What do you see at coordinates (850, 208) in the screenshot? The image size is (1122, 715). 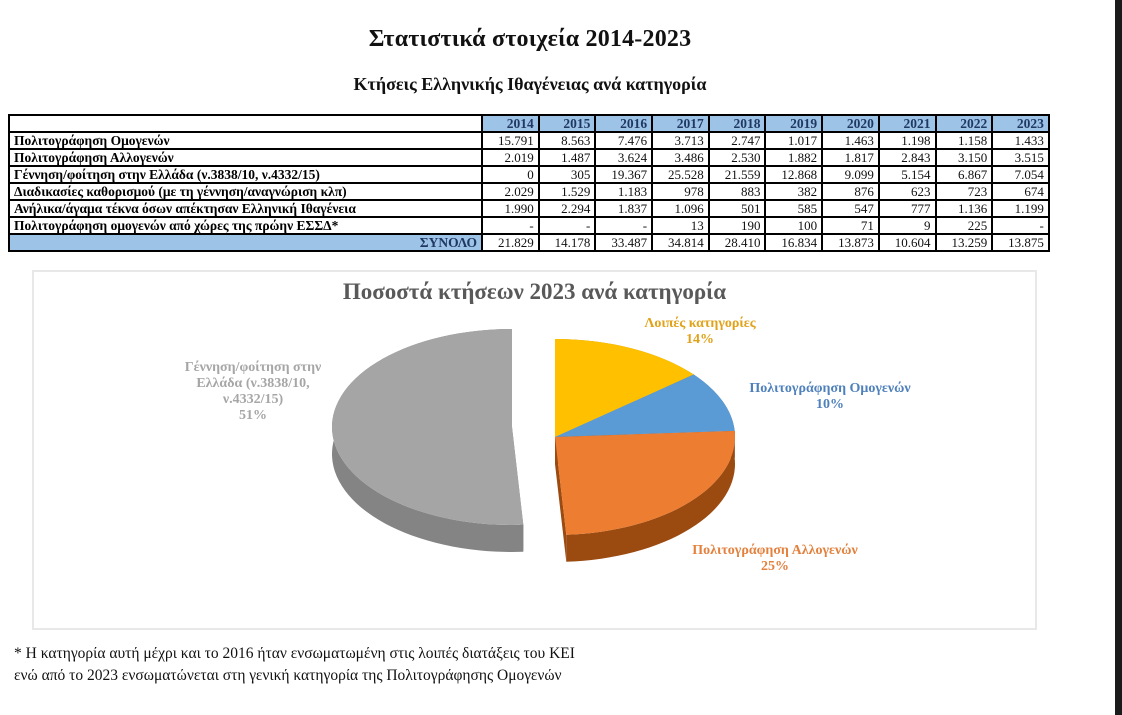 I see `value-cell: 547` at bounding box center [850, 208].